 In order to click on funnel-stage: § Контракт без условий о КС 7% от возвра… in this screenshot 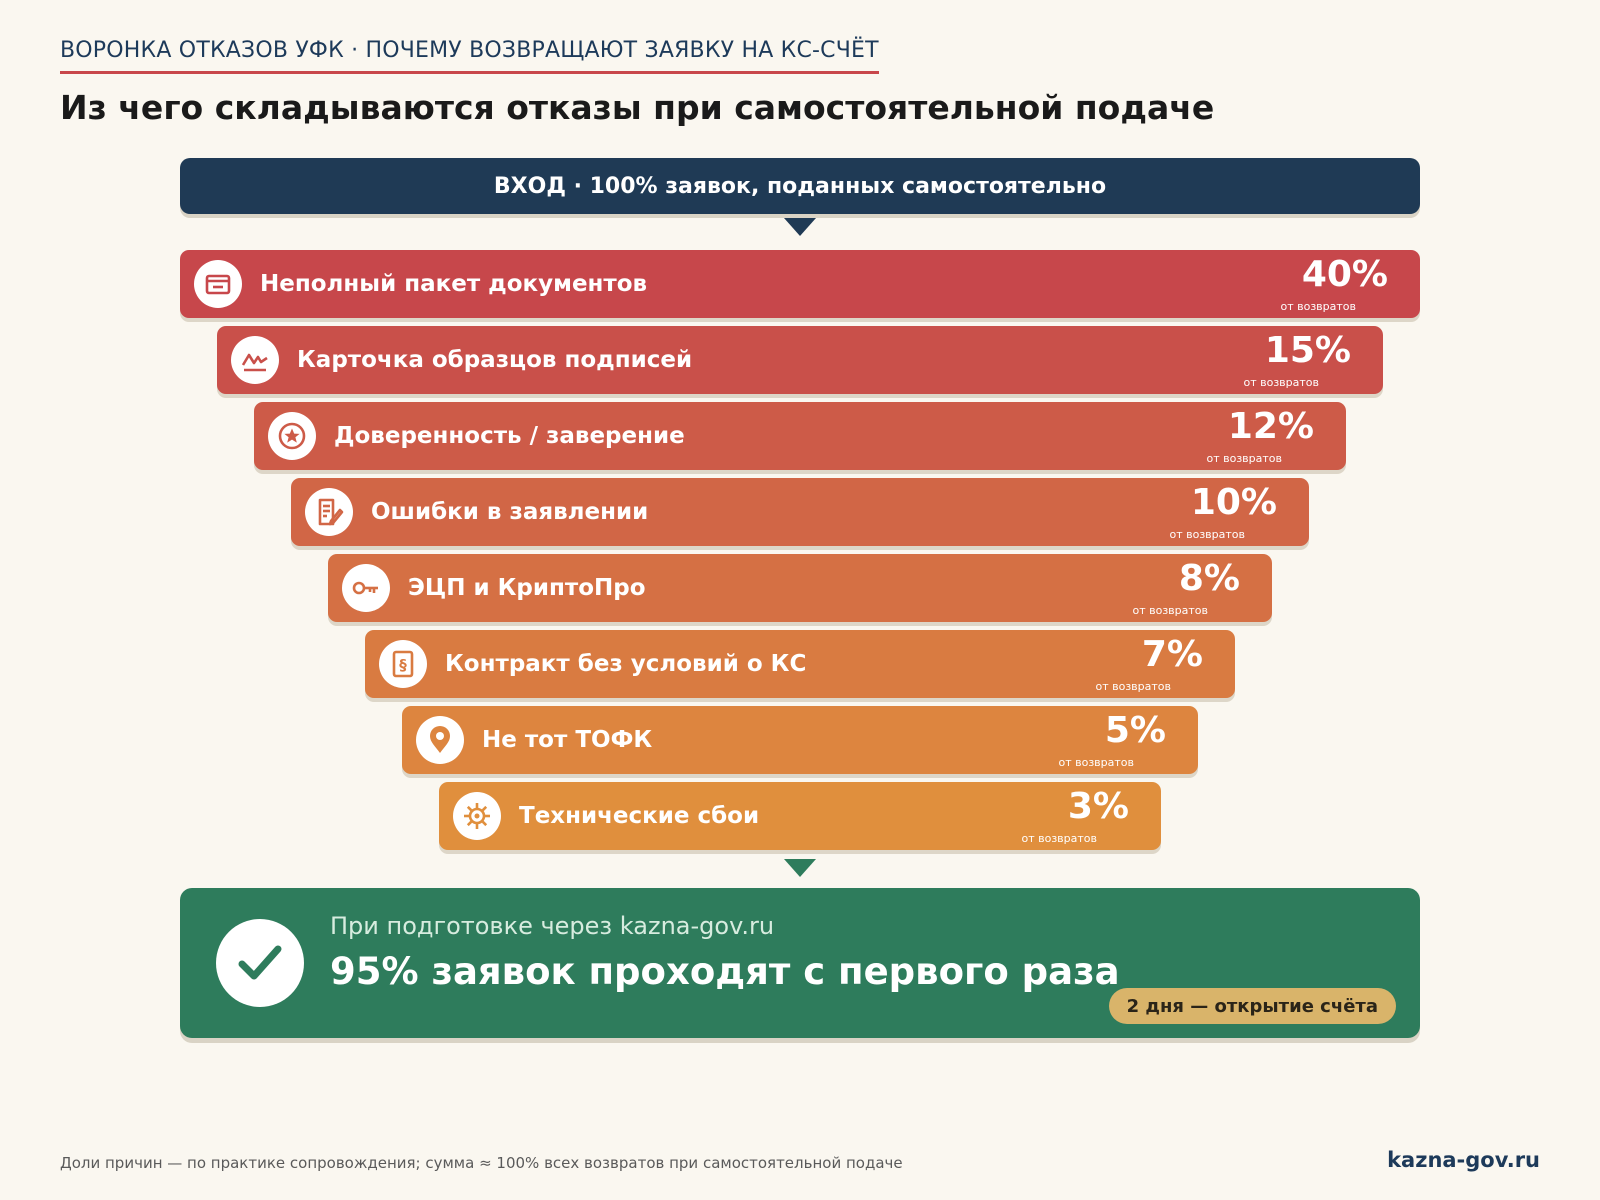, I will do `click(800, 664)`.